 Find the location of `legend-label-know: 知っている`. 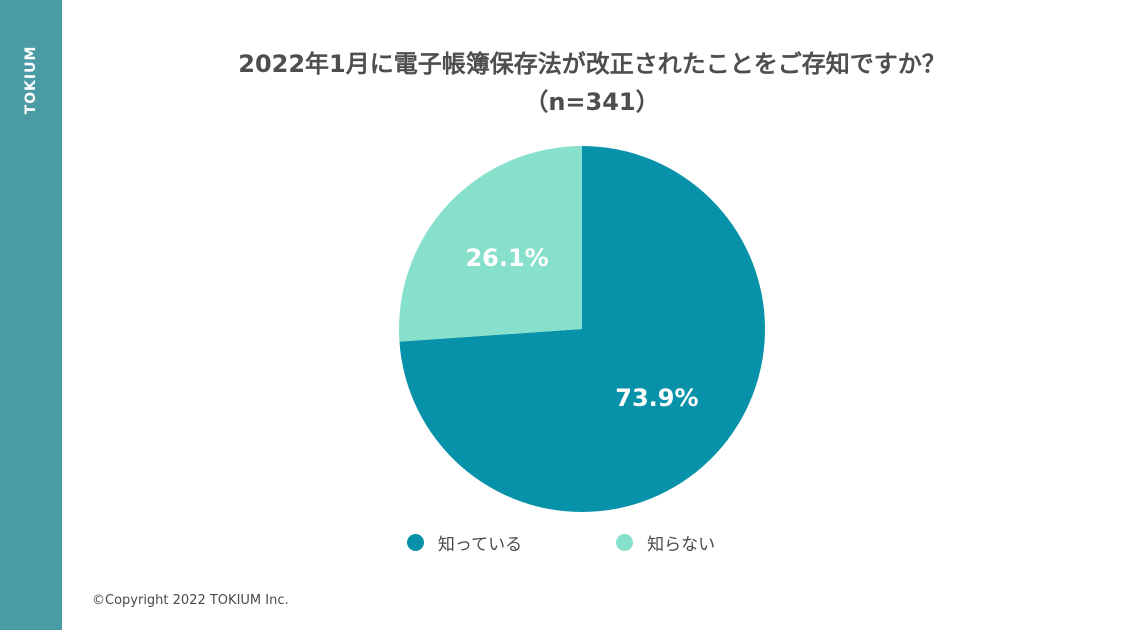

legend-label-know: 知っている is located at coordinates (480, 545).